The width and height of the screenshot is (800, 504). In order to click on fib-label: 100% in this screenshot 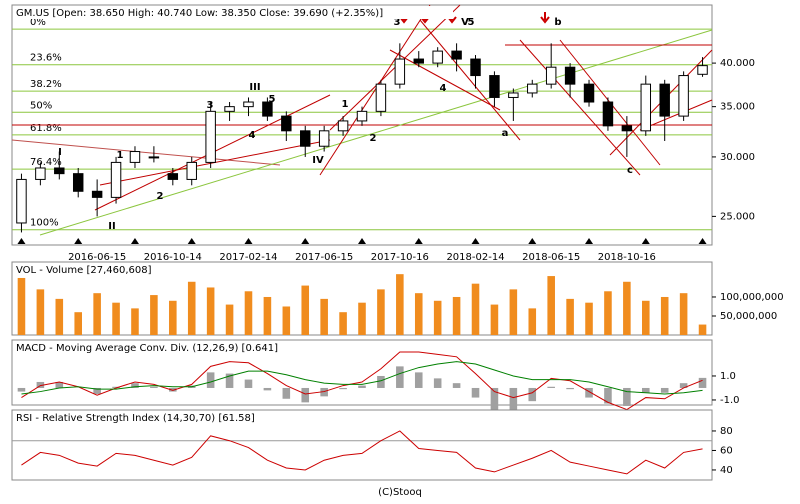, I will do `click(44, 223)`.